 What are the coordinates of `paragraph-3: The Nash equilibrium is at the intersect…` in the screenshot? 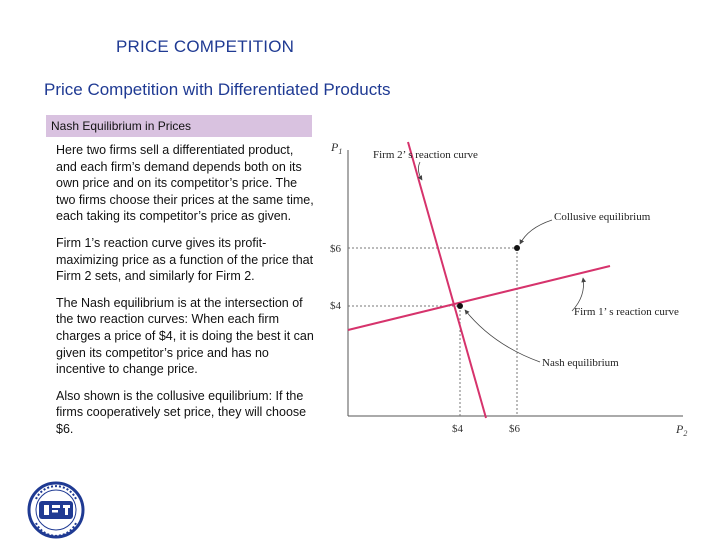 It's located at (185, 336).